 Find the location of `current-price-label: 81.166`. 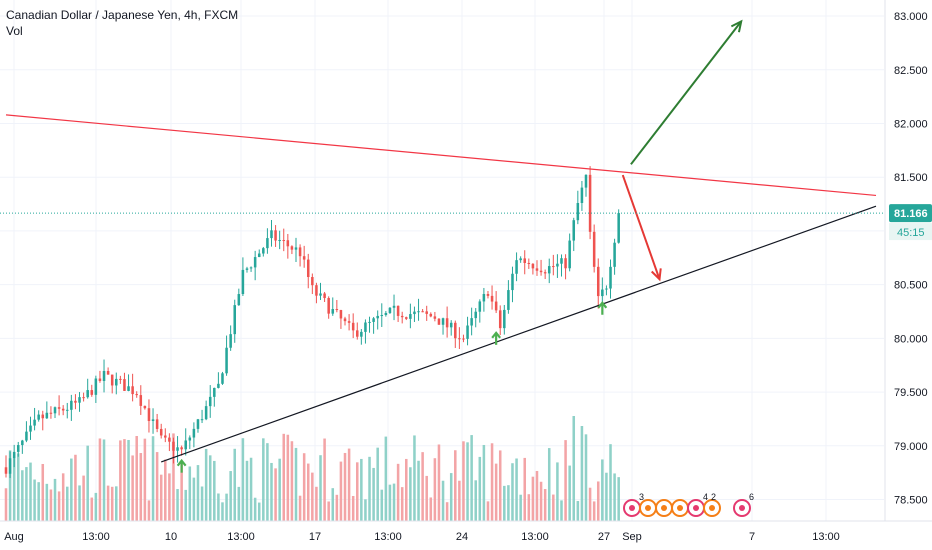

current-price-label: 81.166 is located at coordinates (911, 214).